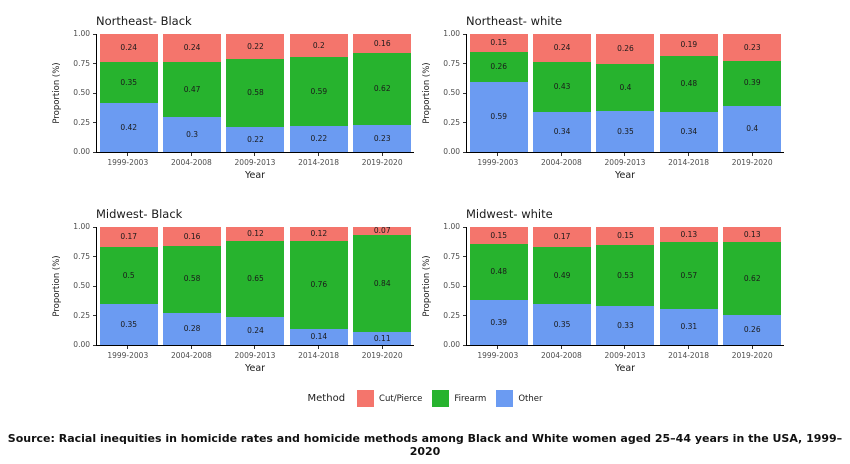  Describe the element at coordinates (192, 93) in the screenshot. I see `stacked-bar-2004-2008: 0.24 0.47 0.3` at that location.